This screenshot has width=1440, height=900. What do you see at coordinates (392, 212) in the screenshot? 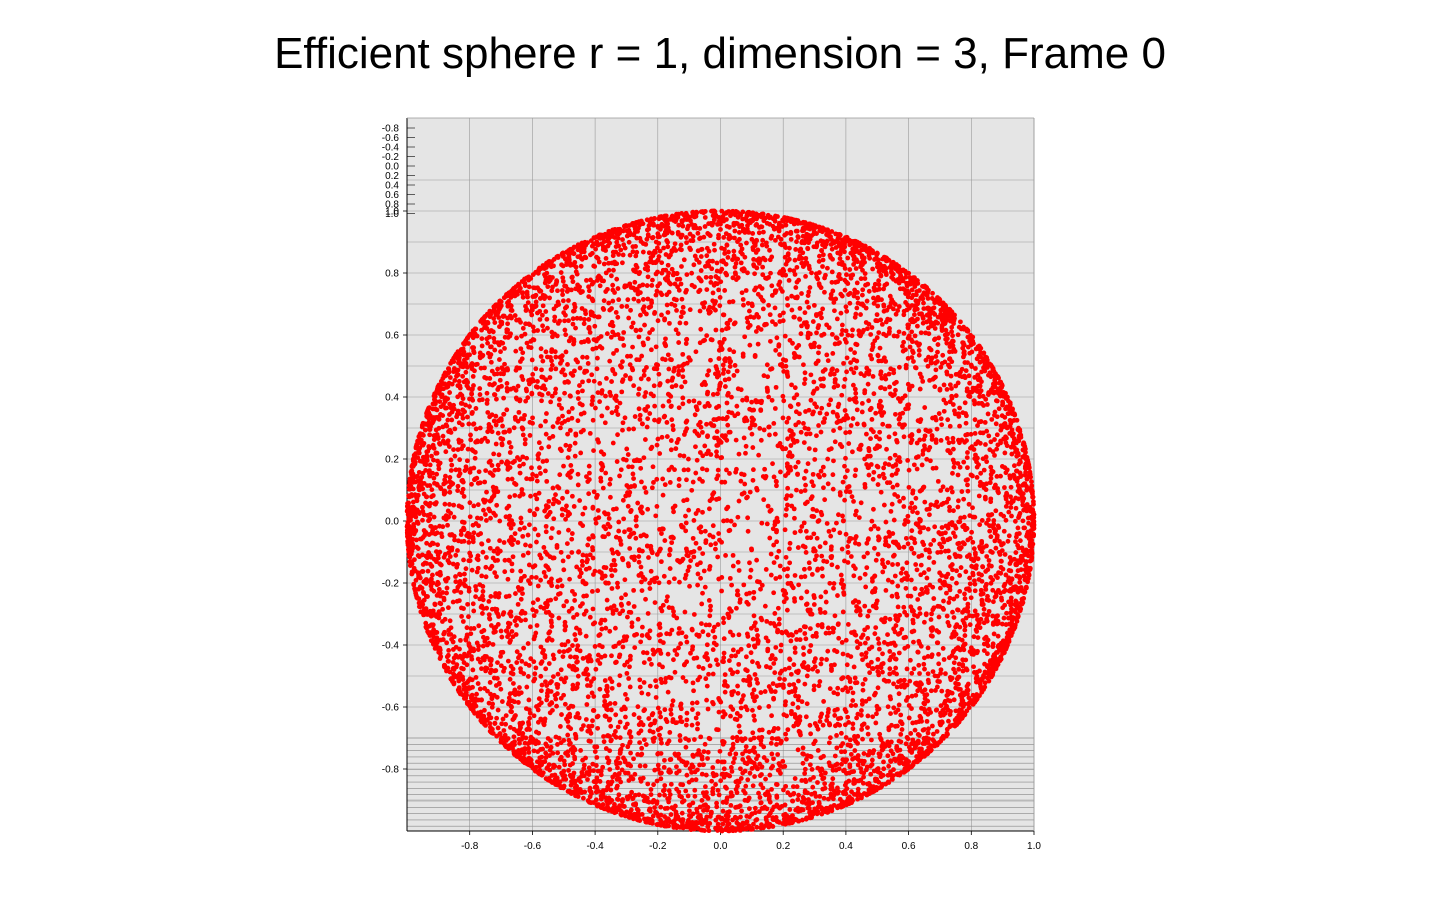
I see `y-tick-label: 1.0` at bounding box center [392, 212].